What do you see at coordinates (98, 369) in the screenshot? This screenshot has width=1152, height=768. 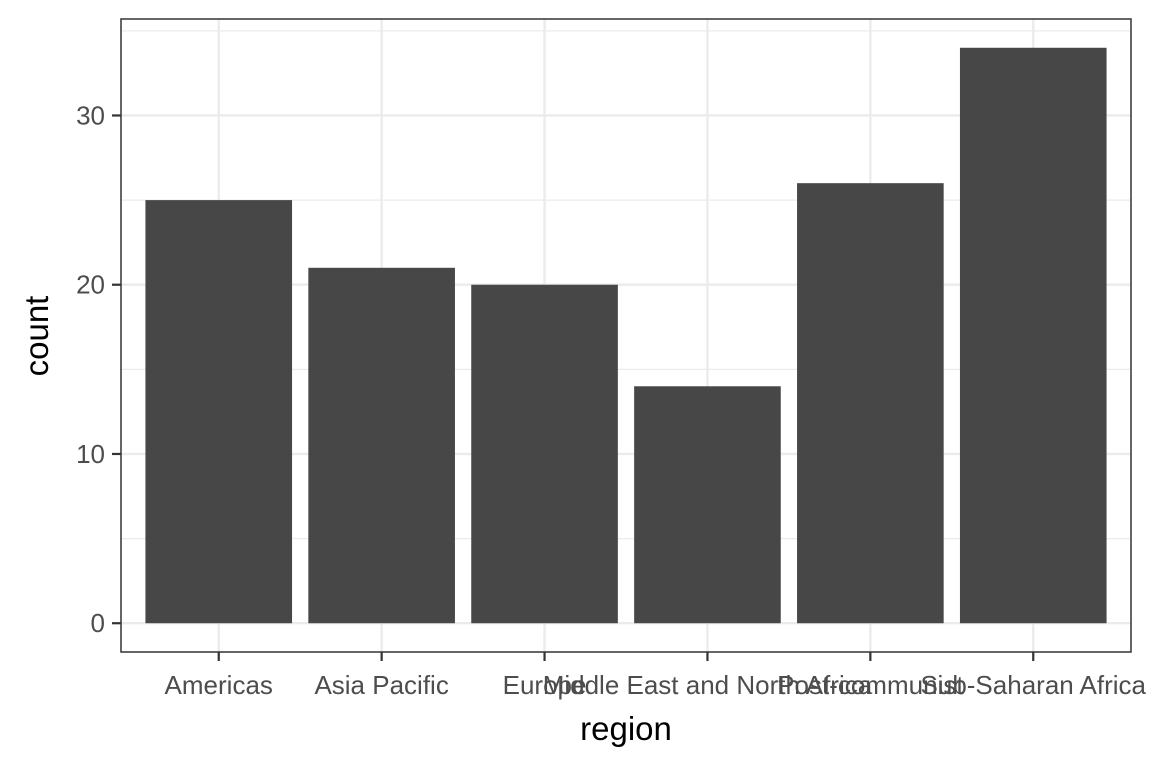 I see `y-axis: 0 10 20 30` at bounding box center [98, 369].